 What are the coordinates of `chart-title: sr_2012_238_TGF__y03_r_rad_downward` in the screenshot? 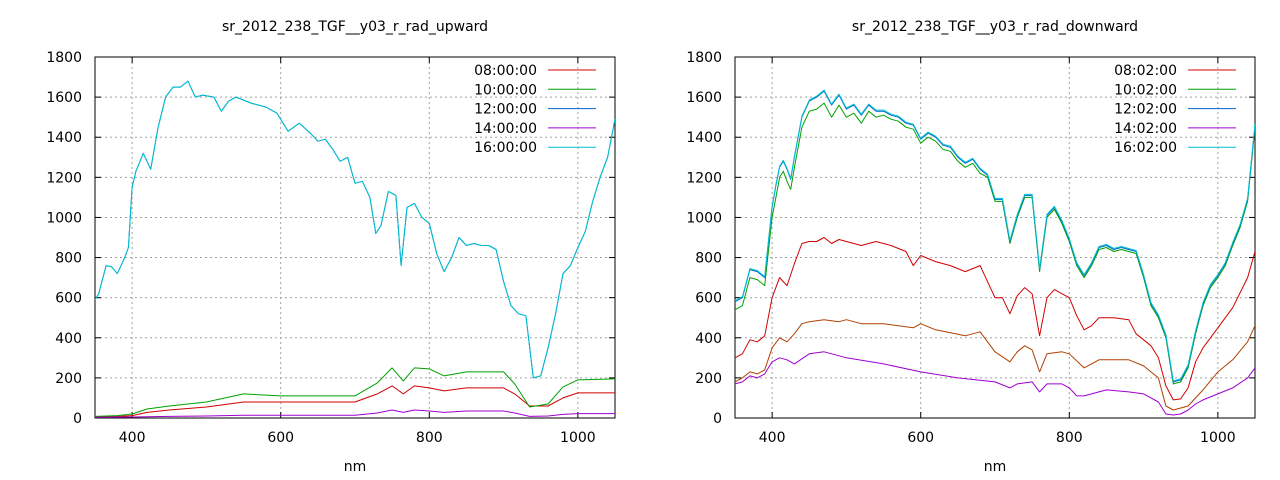 It's located at (995, 27).